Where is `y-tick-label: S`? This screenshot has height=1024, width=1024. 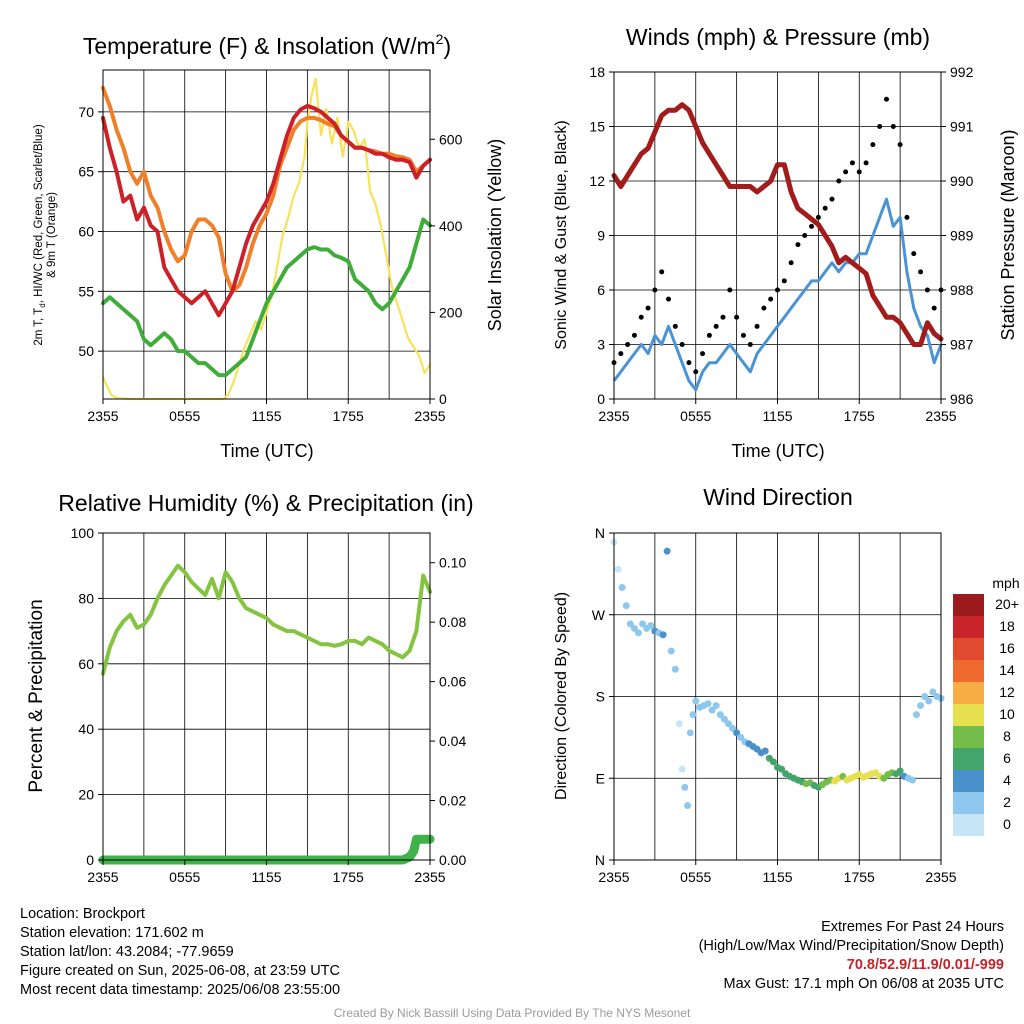
y-tick-label: S is located at coordinates (600, 697).